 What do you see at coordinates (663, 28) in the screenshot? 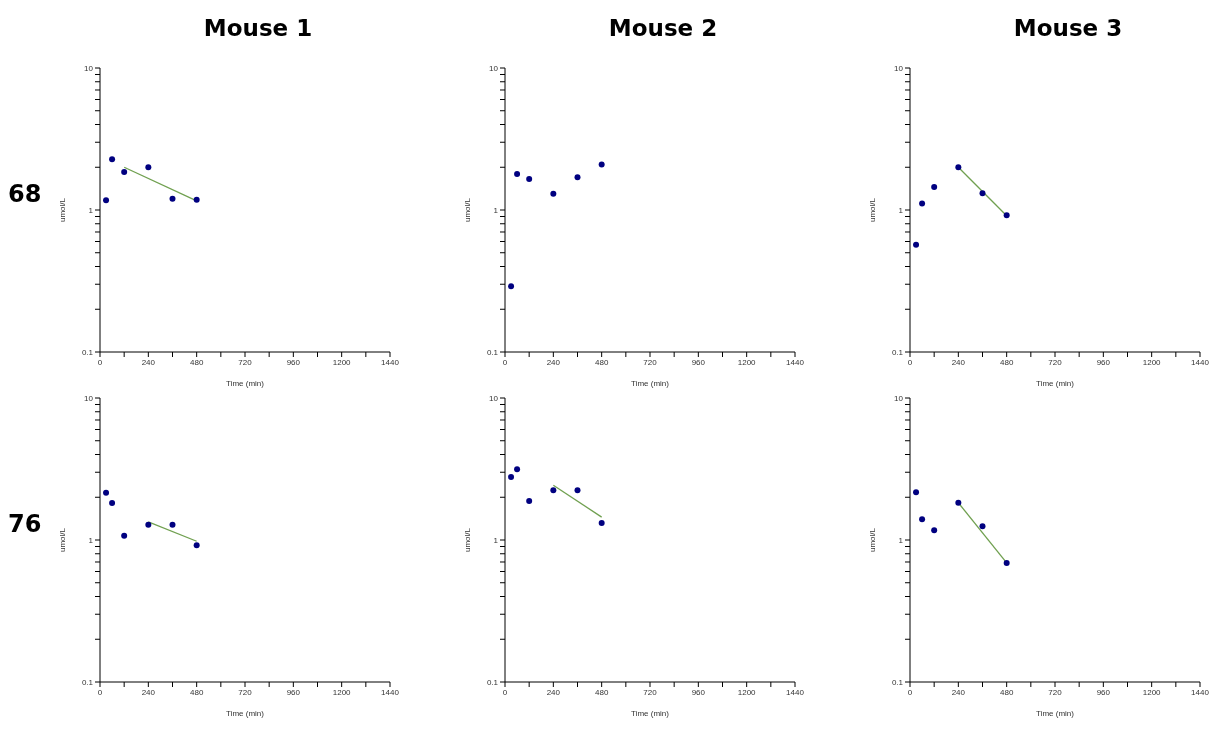
I see `chart-title: Mouse 2` at bounding box center [663, 28].